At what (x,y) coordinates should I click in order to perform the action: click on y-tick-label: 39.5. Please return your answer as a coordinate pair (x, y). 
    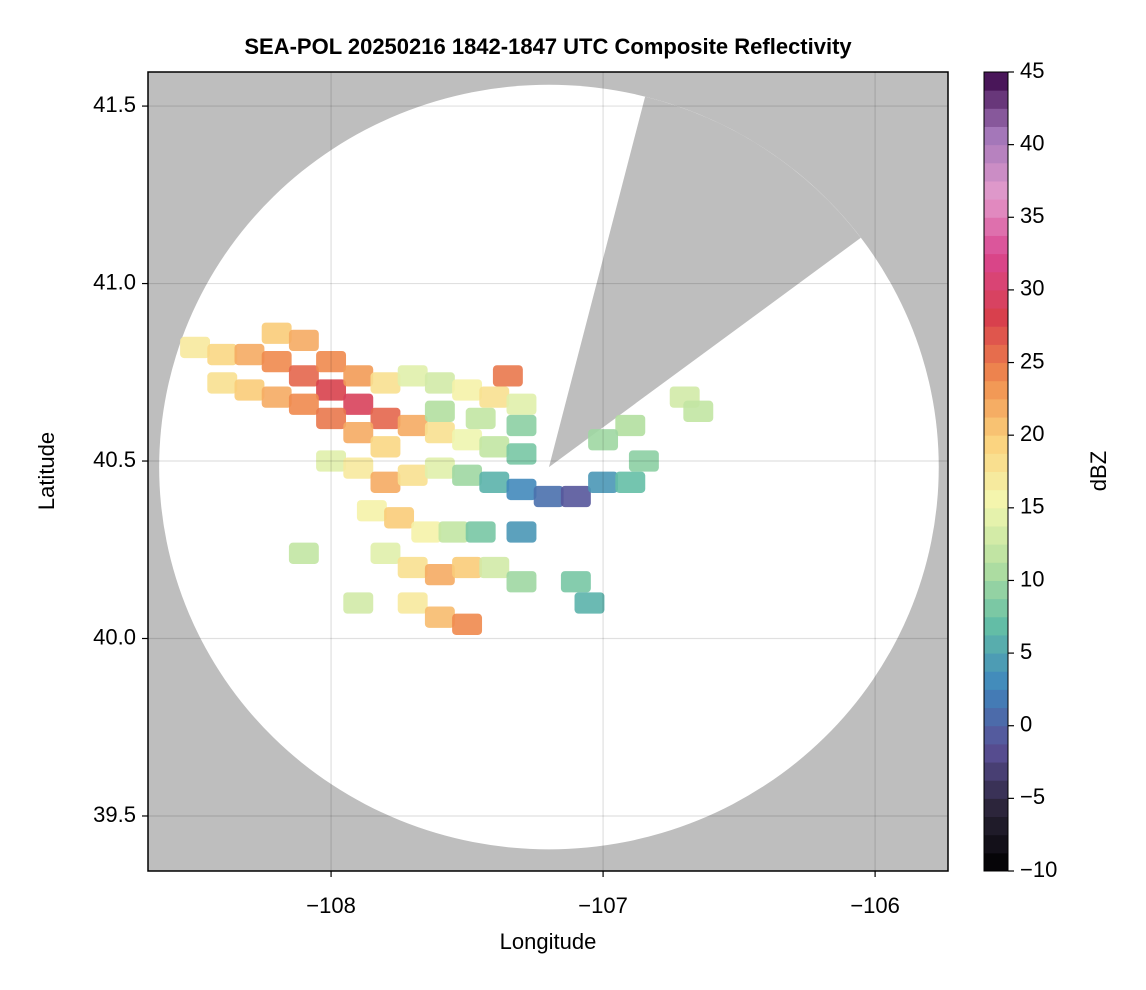
    Looking at the image, I should click on (114, 814).